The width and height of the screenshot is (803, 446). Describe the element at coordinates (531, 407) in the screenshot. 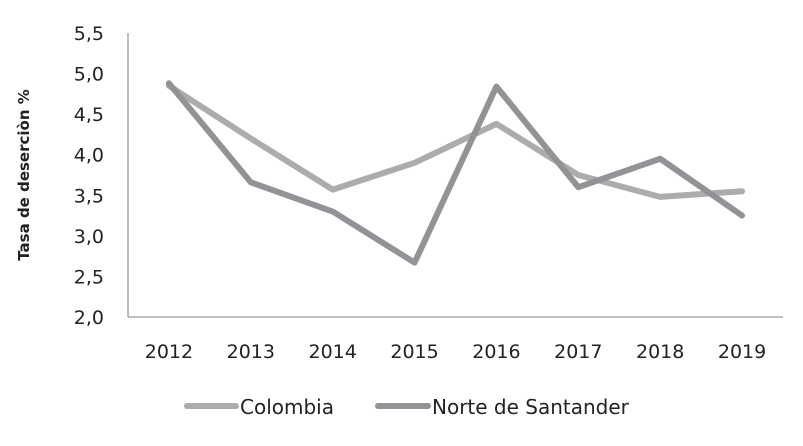

I see `legend-label-norte-de-santander: Norte de Santander` at that location.